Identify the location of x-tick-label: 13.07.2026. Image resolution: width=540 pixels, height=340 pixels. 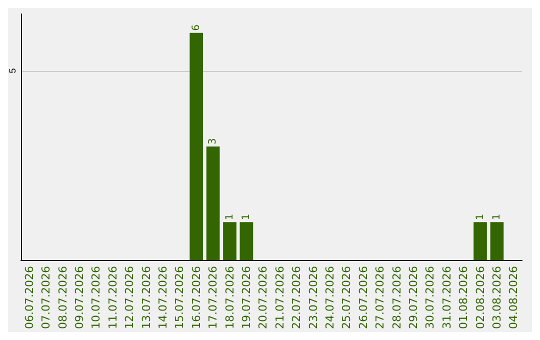
(146, 298).